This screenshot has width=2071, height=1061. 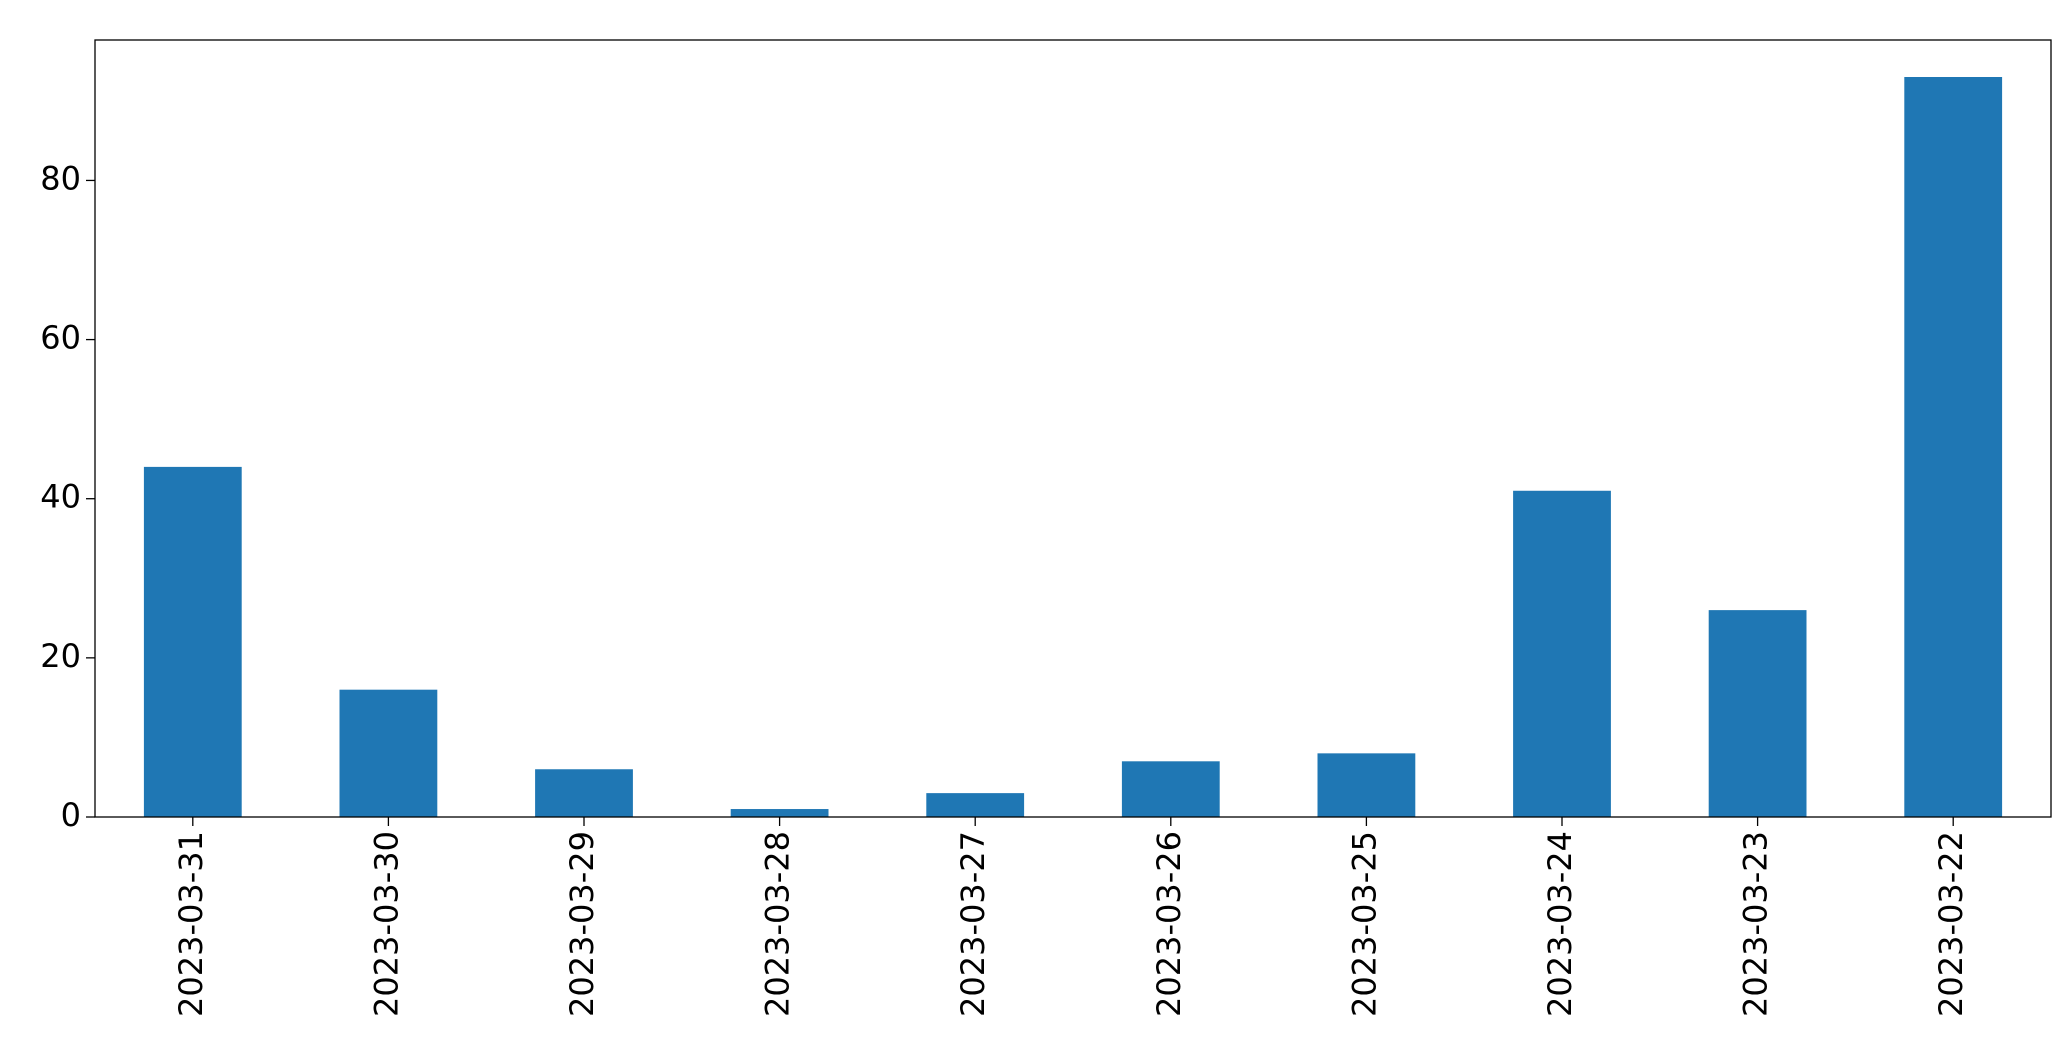 What do you see at coordinates (191, 924) in the screenshot?
I see `x-tick-label: 2023-03-31` at bounding box center [191, 924].